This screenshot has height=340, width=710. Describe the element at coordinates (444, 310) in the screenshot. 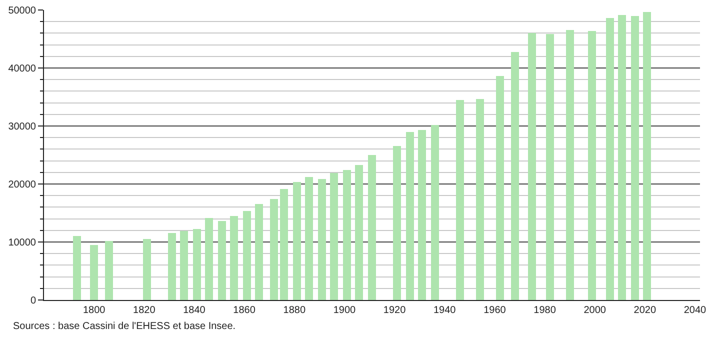

I see `x-tick-label: 1940` at that location.